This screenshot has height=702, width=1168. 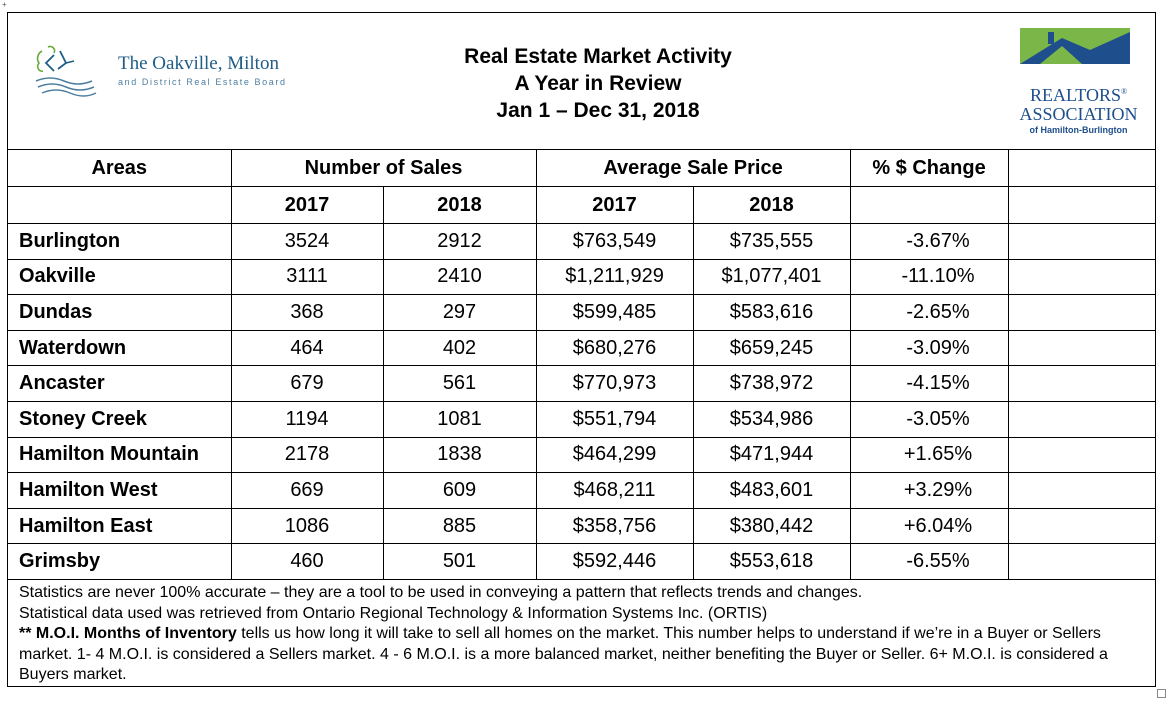 What do you see at coordinates (120, 348) in the screenshot?
I see `cell-area: Waterdown` at bounding box center [120, 348].